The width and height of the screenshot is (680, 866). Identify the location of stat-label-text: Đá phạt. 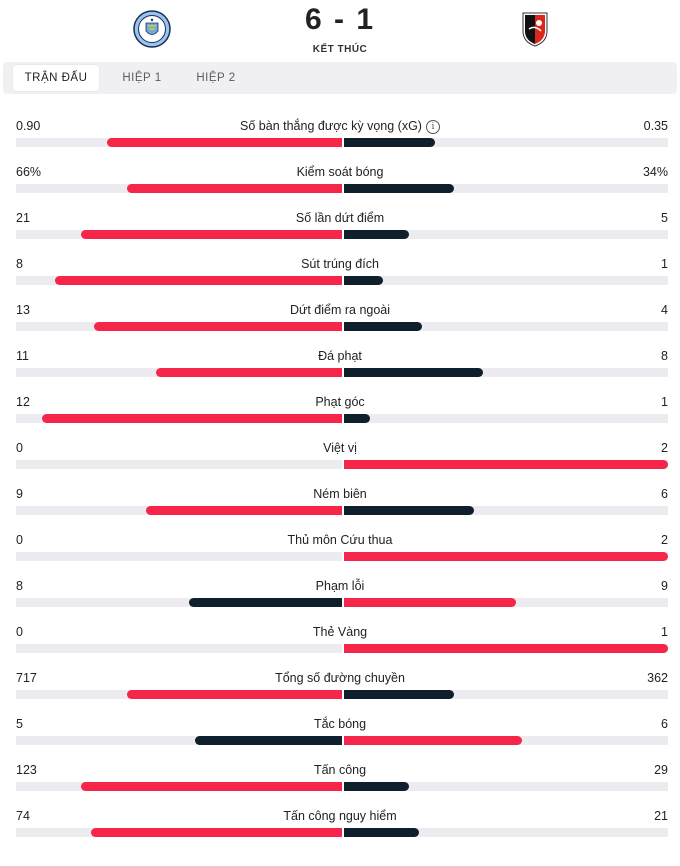
(340, 356).